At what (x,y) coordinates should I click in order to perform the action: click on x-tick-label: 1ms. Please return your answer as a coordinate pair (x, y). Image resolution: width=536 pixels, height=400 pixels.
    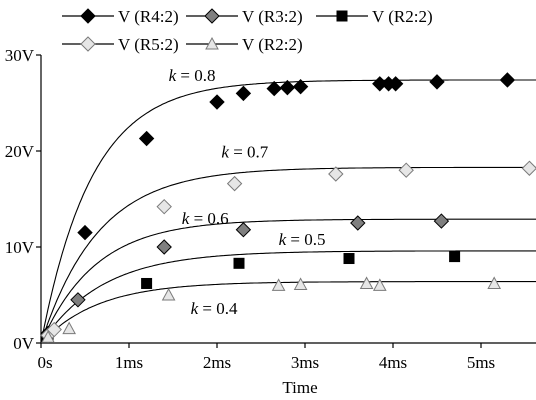
    Looking at the image, I should click on (129, 362).